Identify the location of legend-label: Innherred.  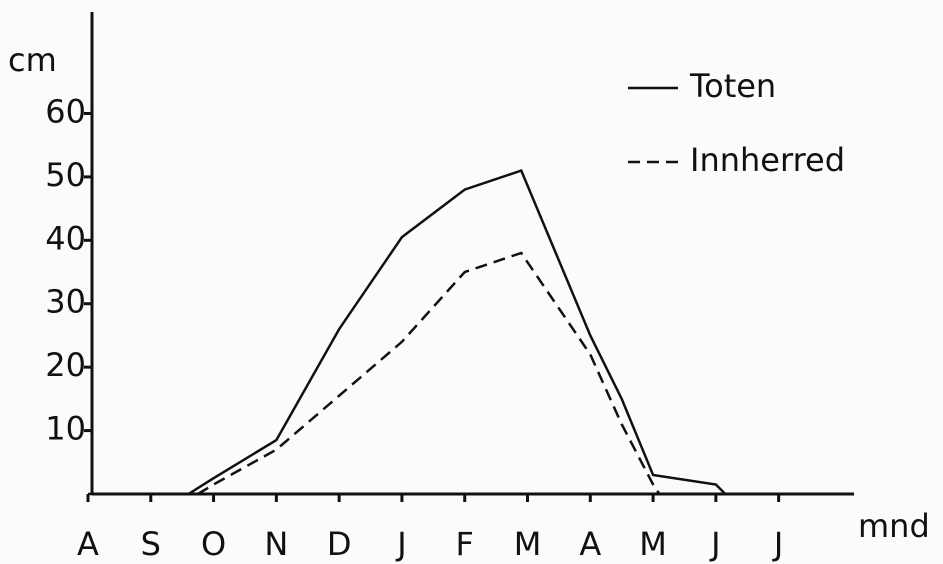
(767, 160).